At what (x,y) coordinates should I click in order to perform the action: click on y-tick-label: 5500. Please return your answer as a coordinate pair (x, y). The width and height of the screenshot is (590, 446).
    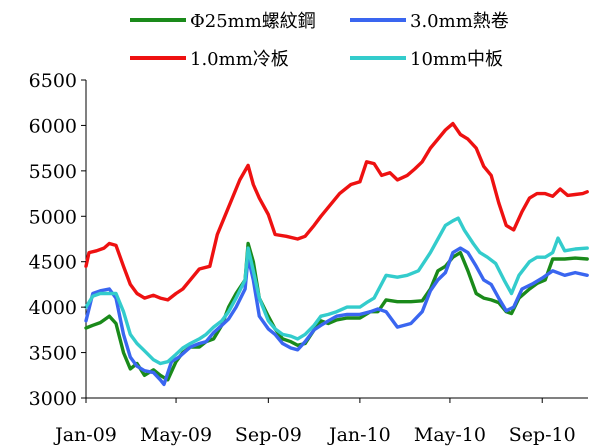
    Looking at the image, I should click on (53, 172).